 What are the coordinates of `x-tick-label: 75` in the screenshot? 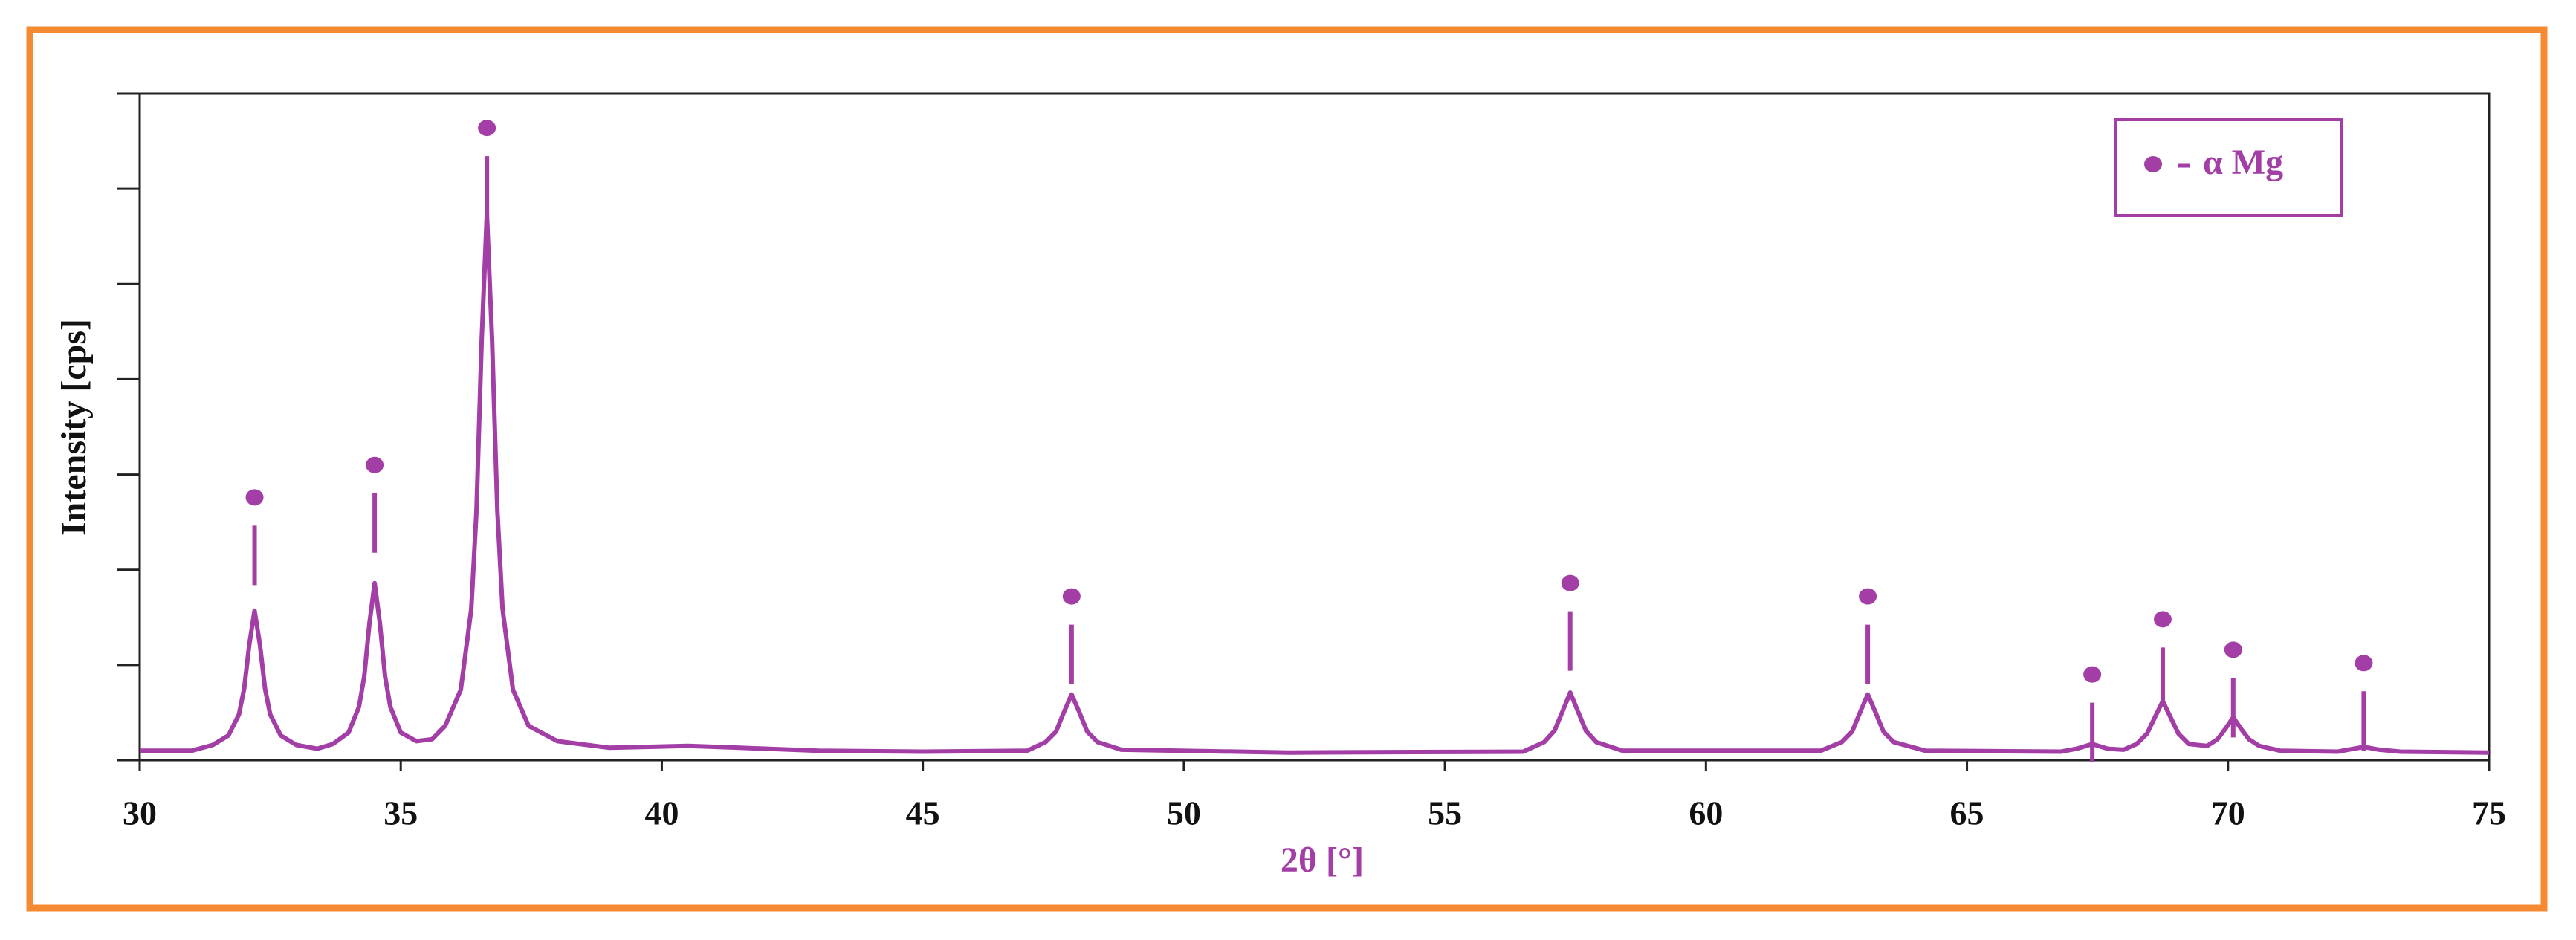 It's located at (2489, 813).